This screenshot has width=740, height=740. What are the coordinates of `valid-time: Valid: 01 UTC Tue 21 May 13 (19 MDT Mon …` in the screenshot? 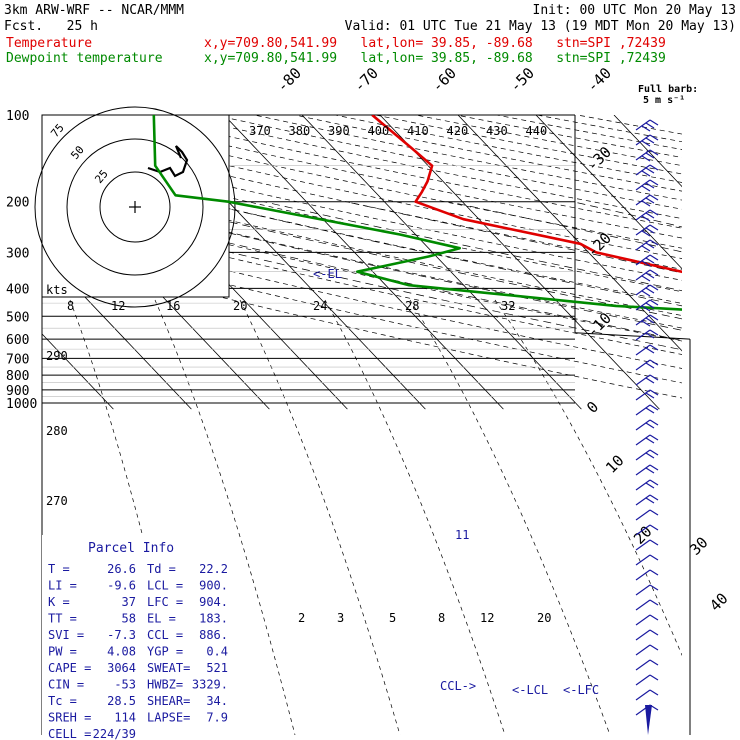 It's located at (540, 26).